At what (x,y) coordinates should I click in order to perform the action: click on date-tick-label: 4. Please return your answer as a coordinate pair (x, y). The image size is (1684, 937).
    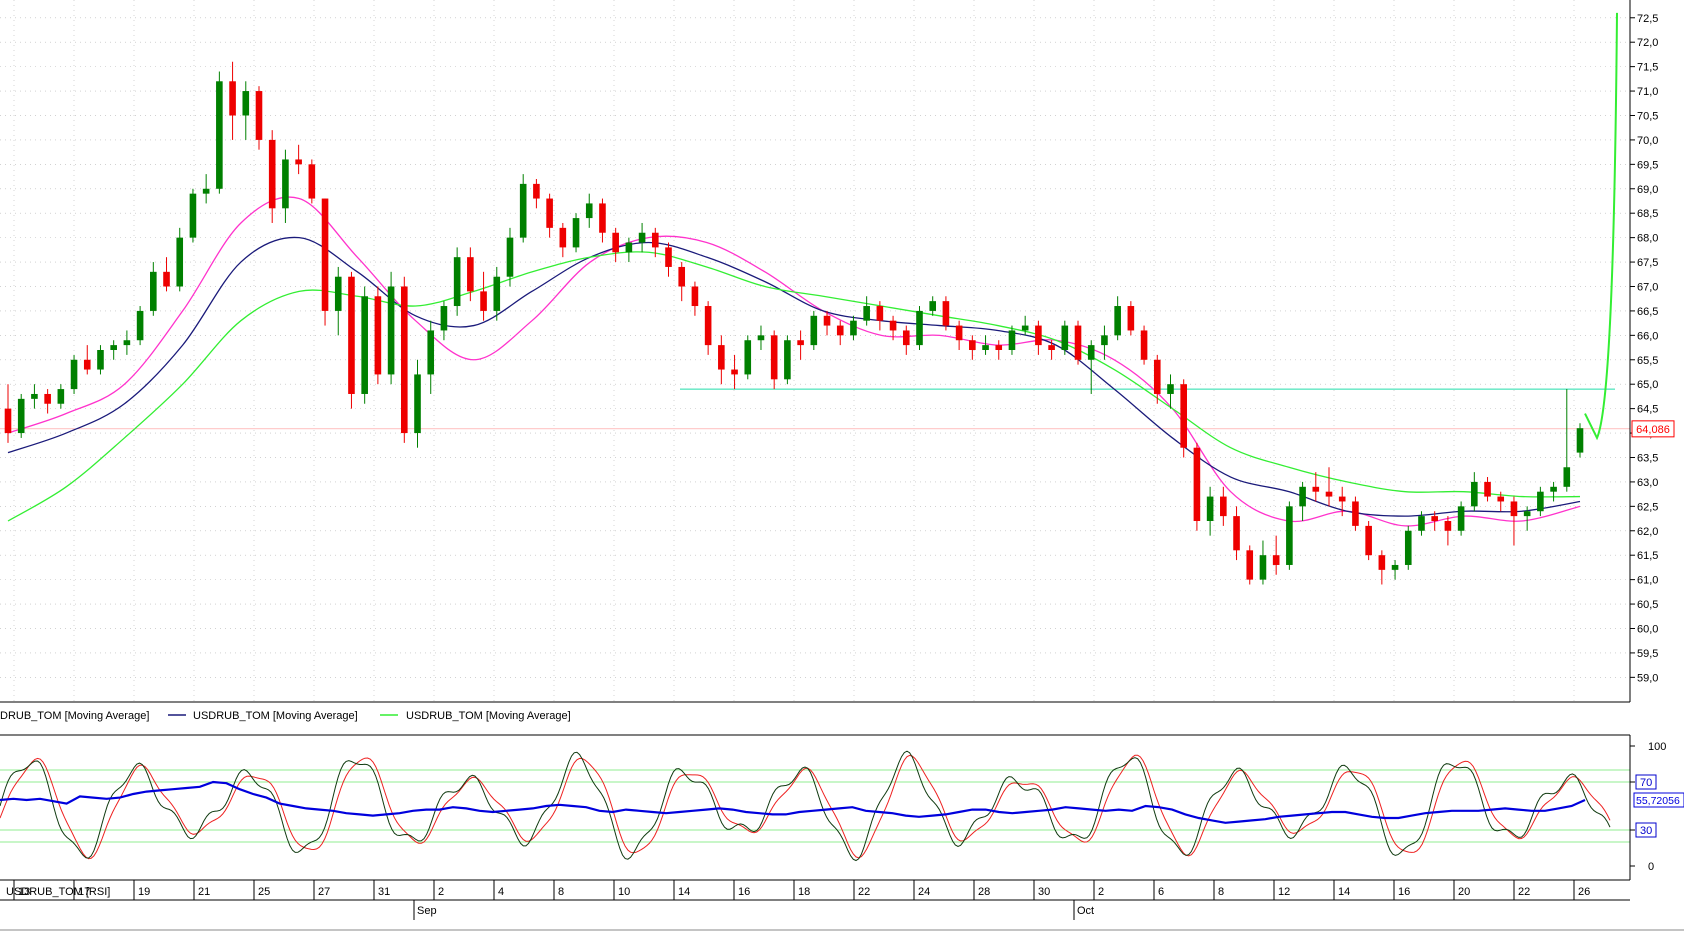
    Looking at the image, I should click on (501, 892).